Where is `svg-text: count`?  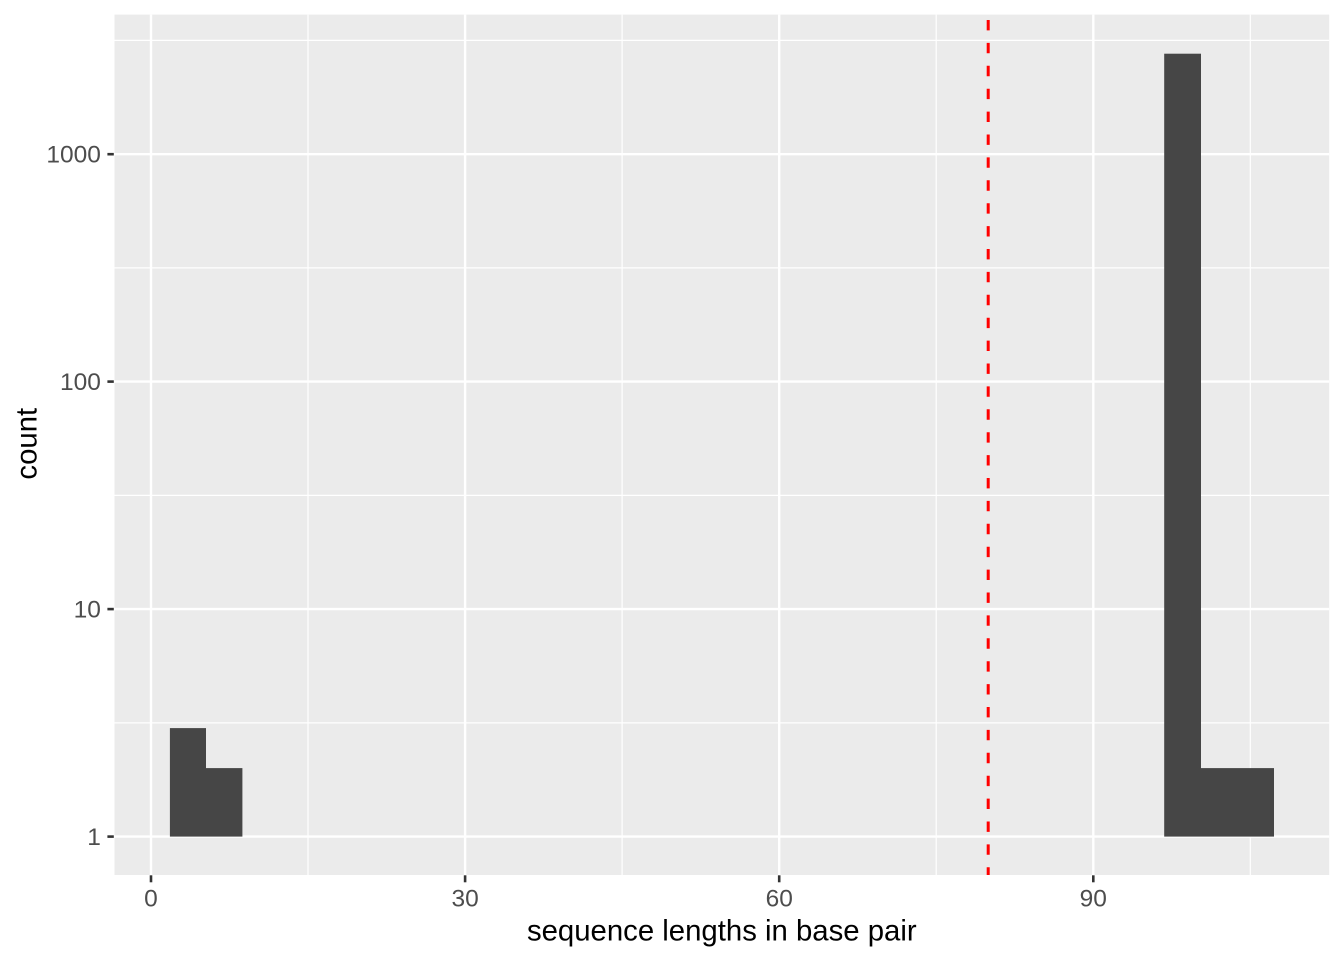
svg-text: count is located at coordinates (27, 444).